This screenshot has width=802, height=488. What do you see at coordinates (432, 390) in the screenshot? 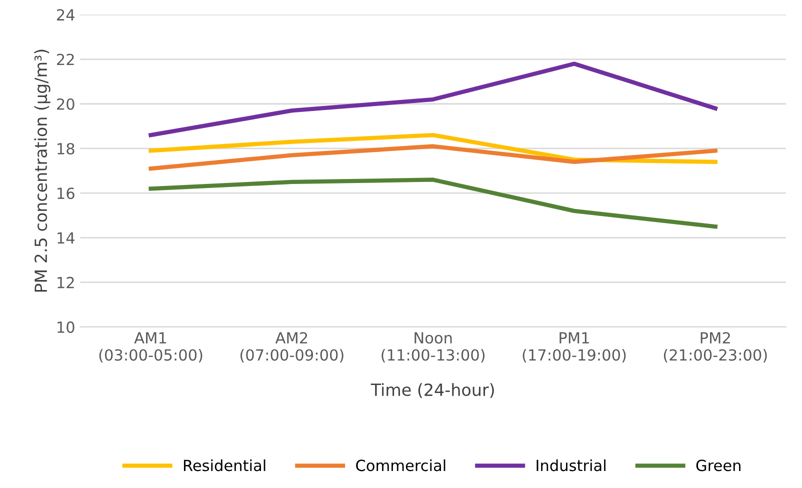
I see `x-axis-title: Time (24-hour)` at bounding box center [432, 390].